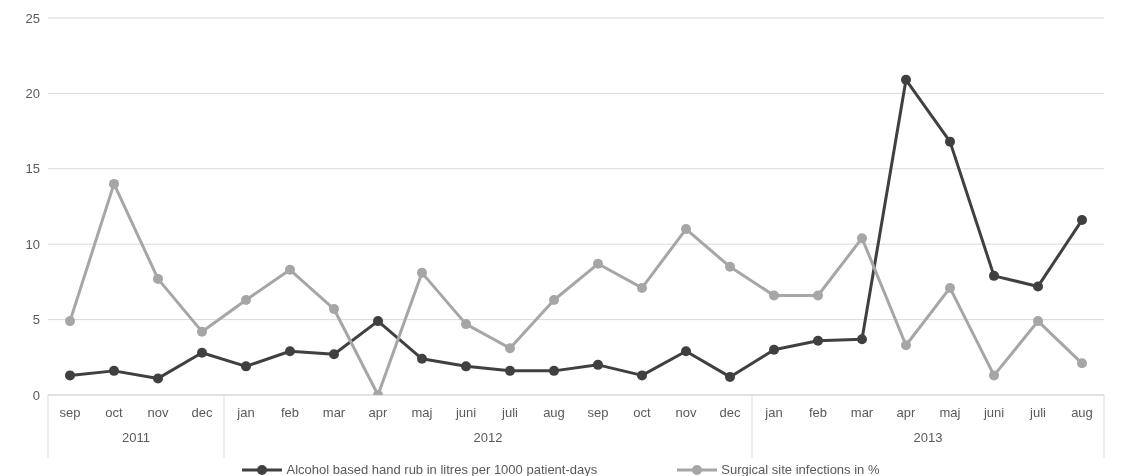  Describe the element at coordinates (32, 18) in the screenshot. I see `y-tick-label: 25` at that location.